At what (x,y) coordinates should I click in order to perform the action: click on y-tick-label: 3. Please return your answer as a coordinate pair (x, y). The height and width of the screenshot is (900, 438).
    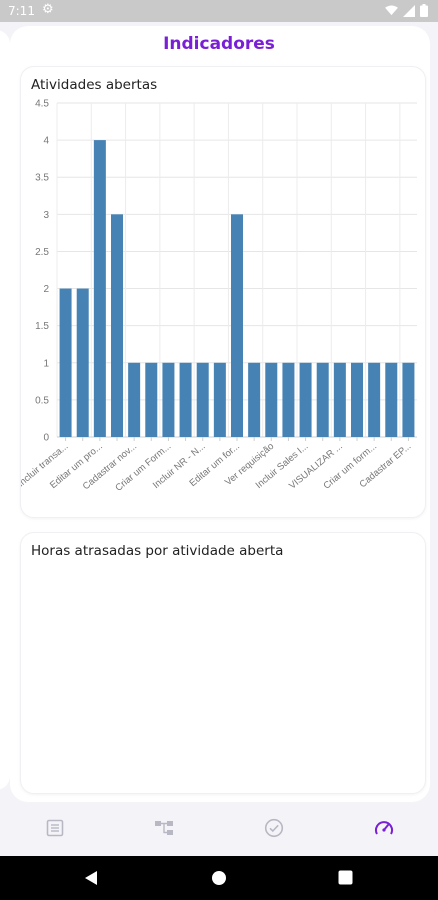
    Looking at the image, I should click on (46, 215).